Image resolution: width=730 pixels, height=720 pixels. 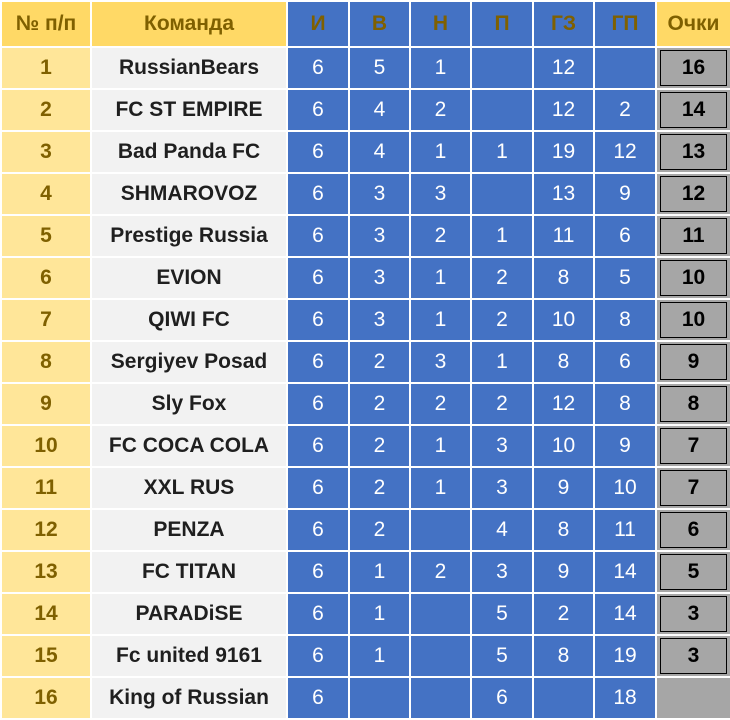 I want to click on table-row: 16 King of Russian 6 6 18, so click(x=365, y=698).